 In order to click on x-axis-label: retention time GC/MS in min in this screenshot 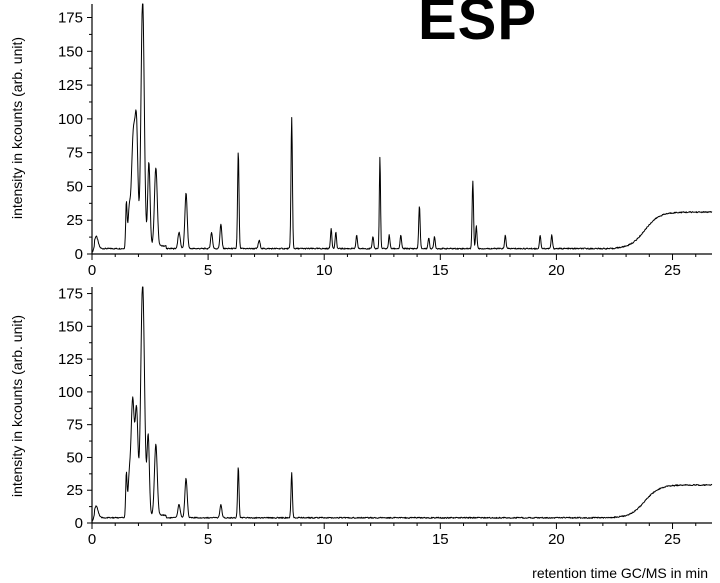, I will do `click(620, 573)`.